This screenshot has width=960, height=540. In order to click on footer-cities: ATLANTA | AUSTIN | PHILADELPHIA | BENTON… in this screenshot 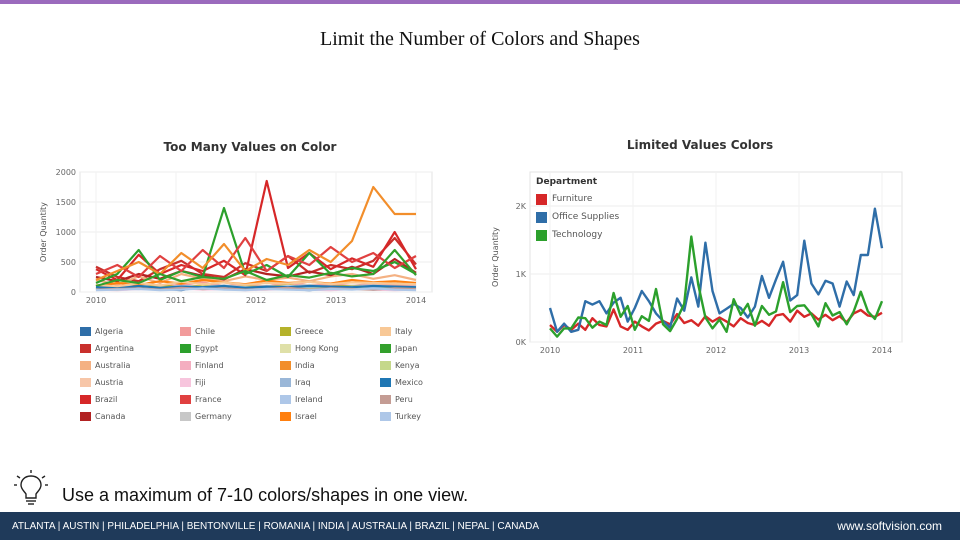, I will do `click(276, 526)`.